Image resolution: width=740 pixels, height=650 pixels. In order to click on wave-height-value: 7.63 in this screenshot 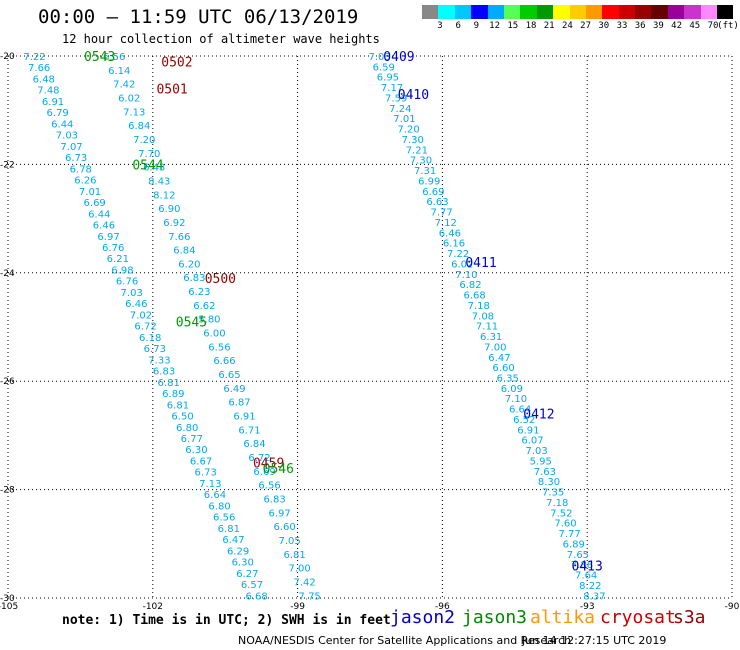, I will do `click(545, 472)`.